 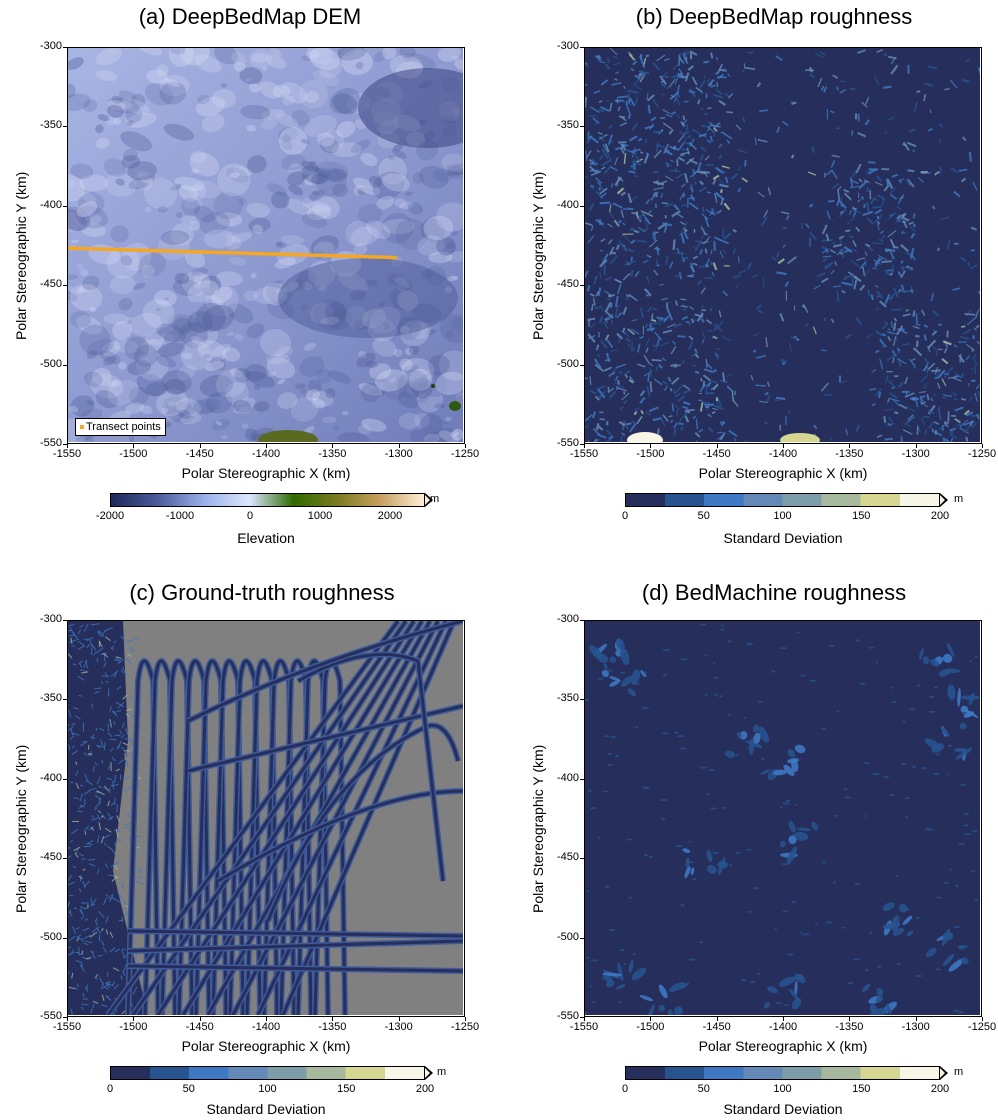 I want to click on survey-line-core, so click(x=325, y=672).